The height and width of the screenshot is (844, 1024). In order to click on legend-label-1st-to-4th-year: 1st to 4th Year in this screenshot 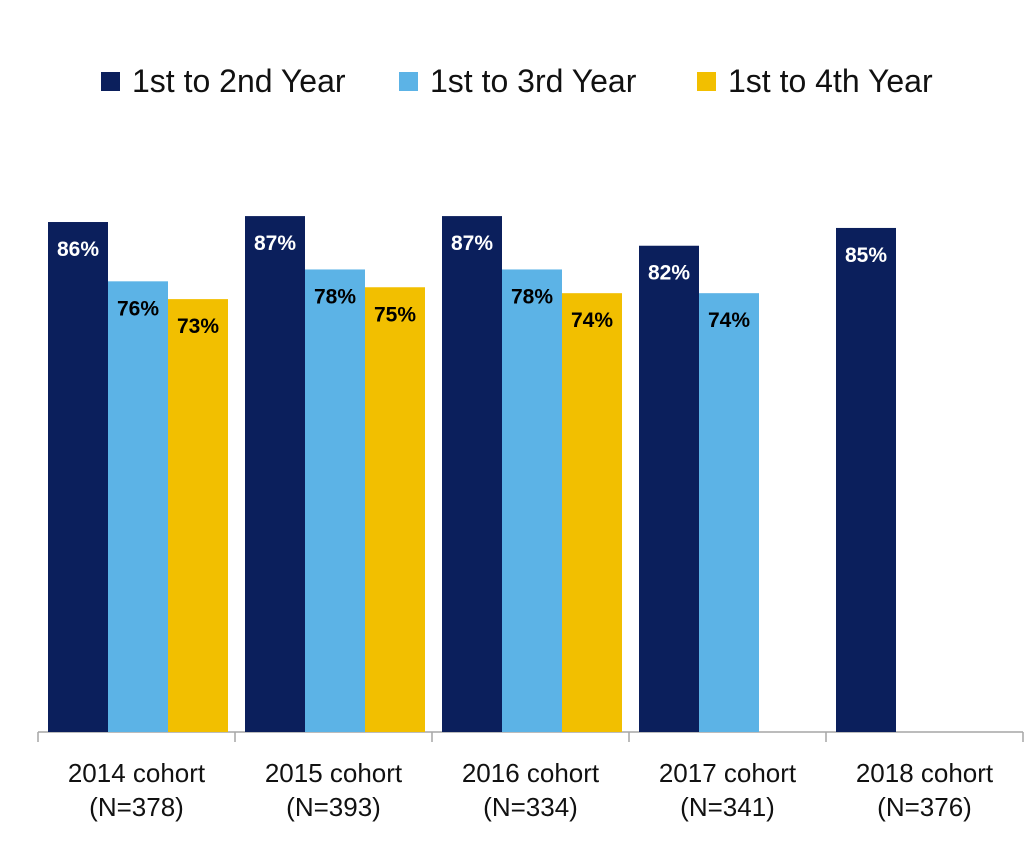, I will do `click(830, 80)`.